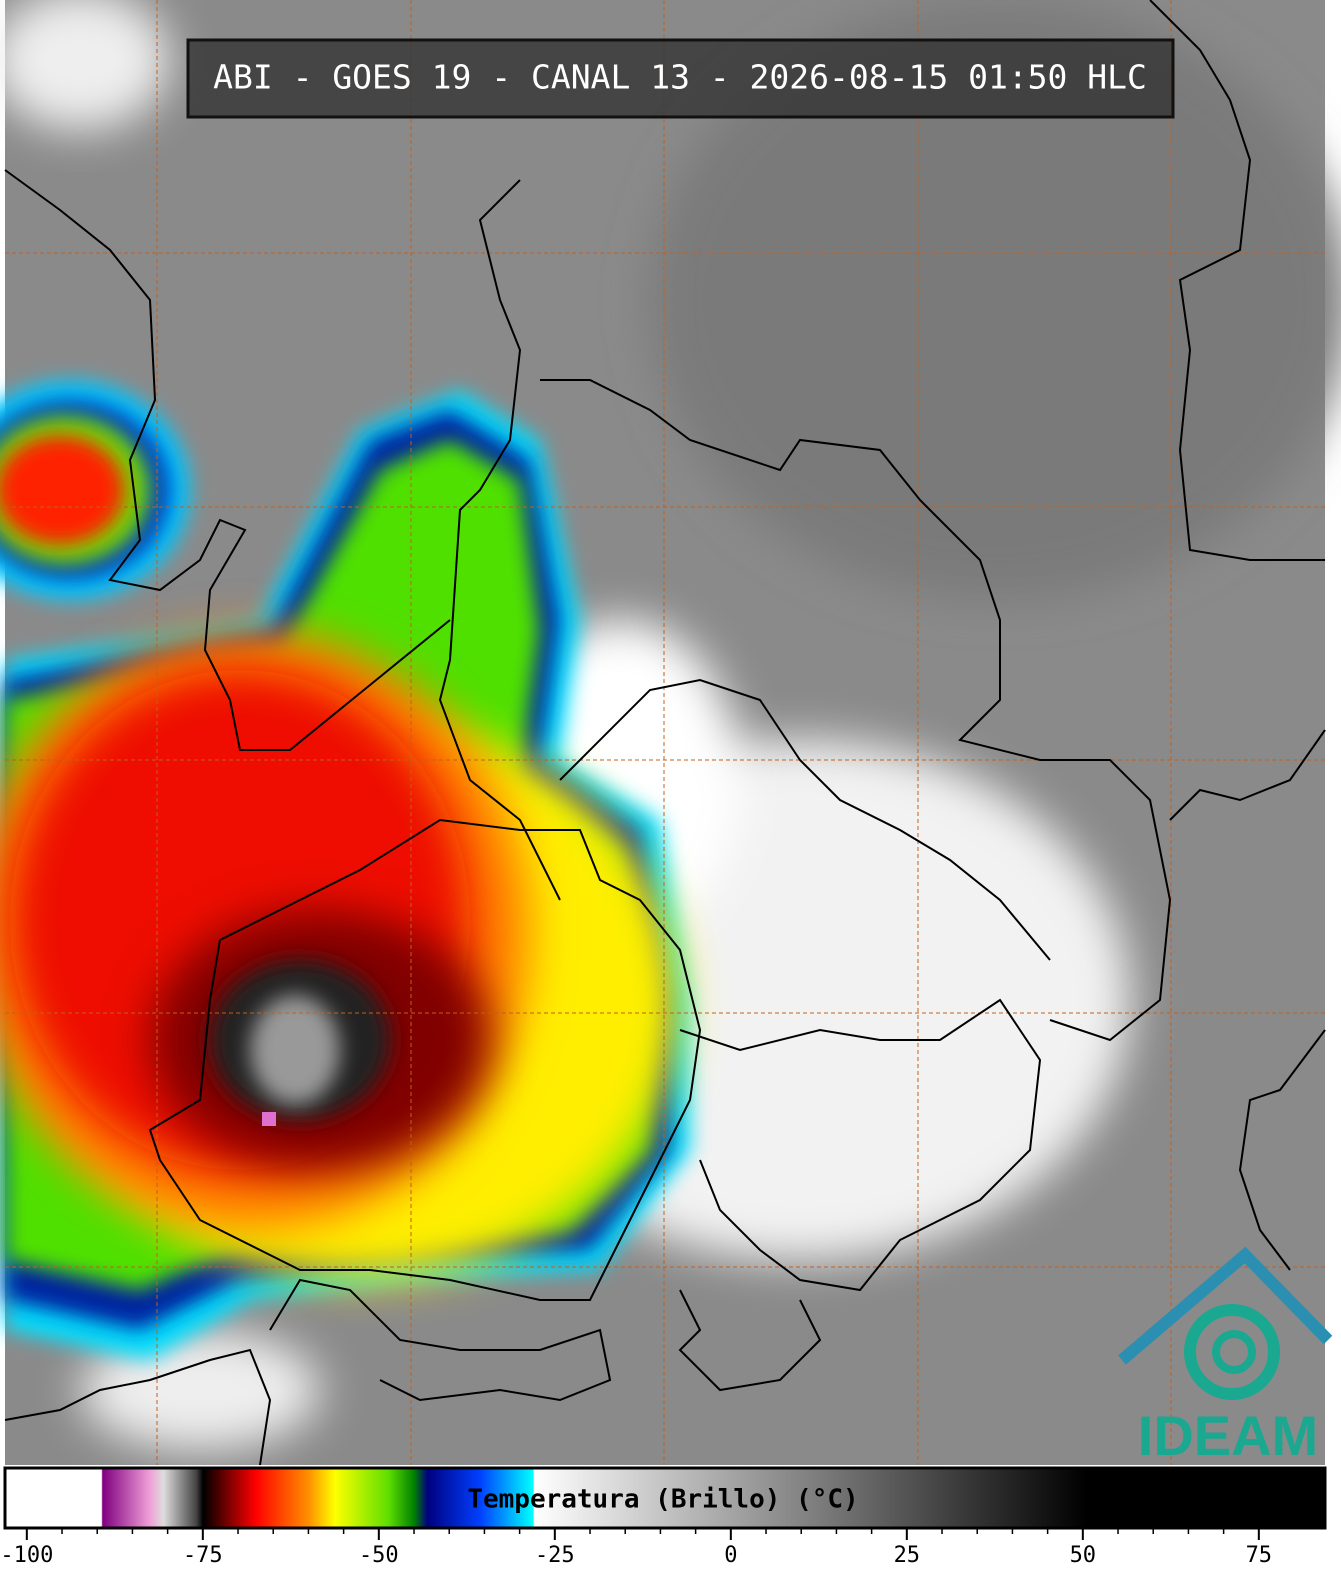 The image size is (1341, 1577). What do you see at coordinates (1228, 1435) in the screenshot?
I see `logo-text: IDEAM` at bounding box center [1228, 1435].